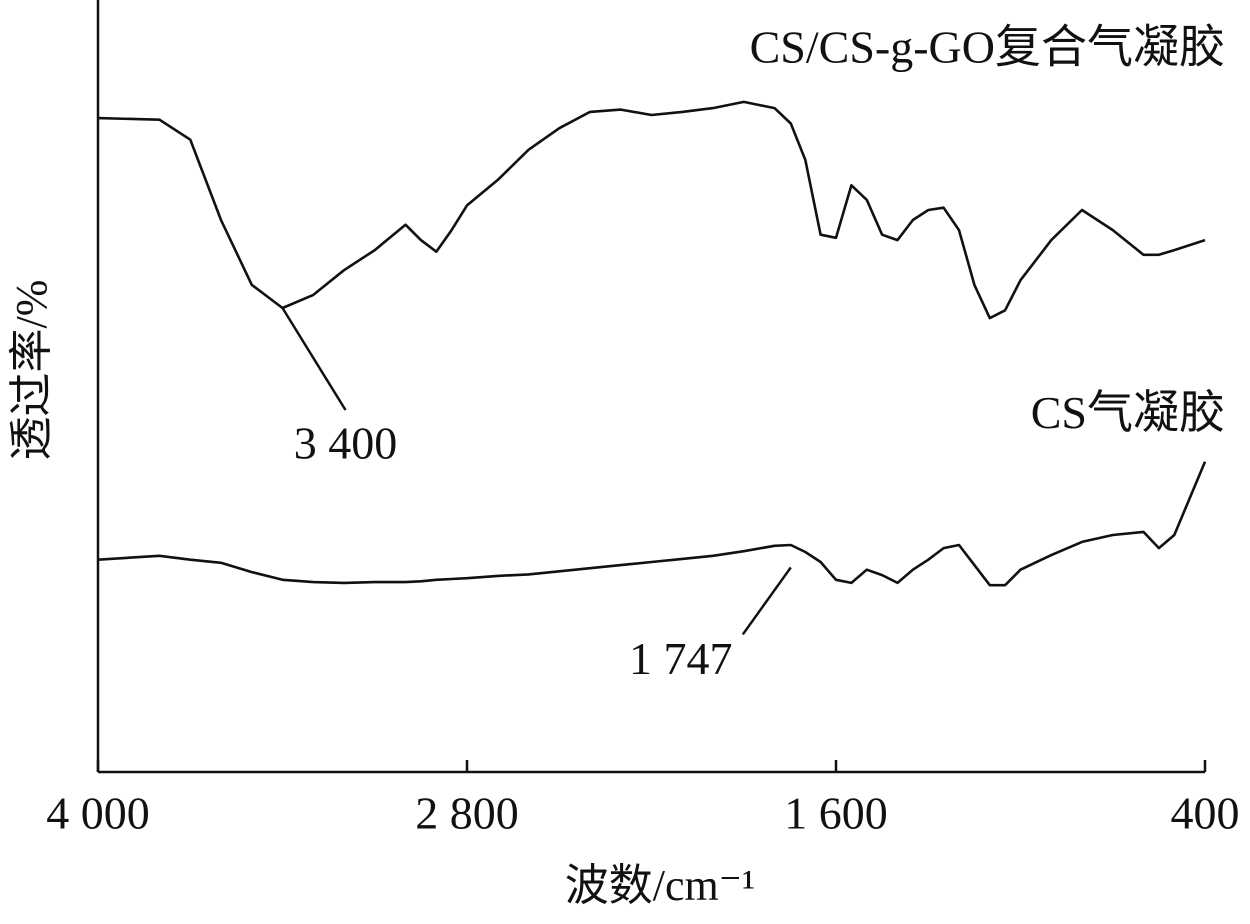 The width and height of the screenshot is (1250, 924). Describe the element at coordinates (681, 658) in the screenshot. I see `annotation-label: 1 747` at that location.